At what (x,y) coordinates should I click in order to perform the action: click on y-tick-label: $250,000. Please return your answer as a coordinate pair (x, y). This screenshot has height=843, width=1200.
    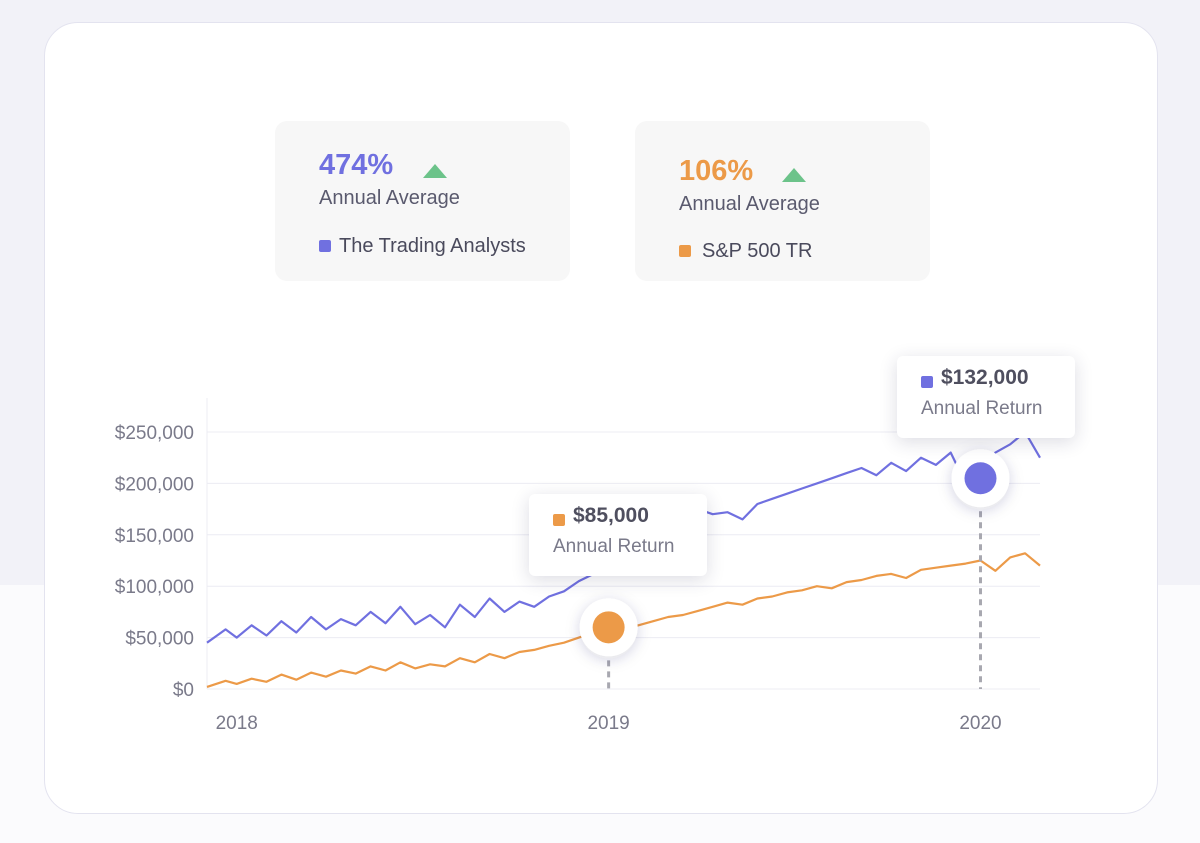
    Looking at the image, I should click on (154, 433).